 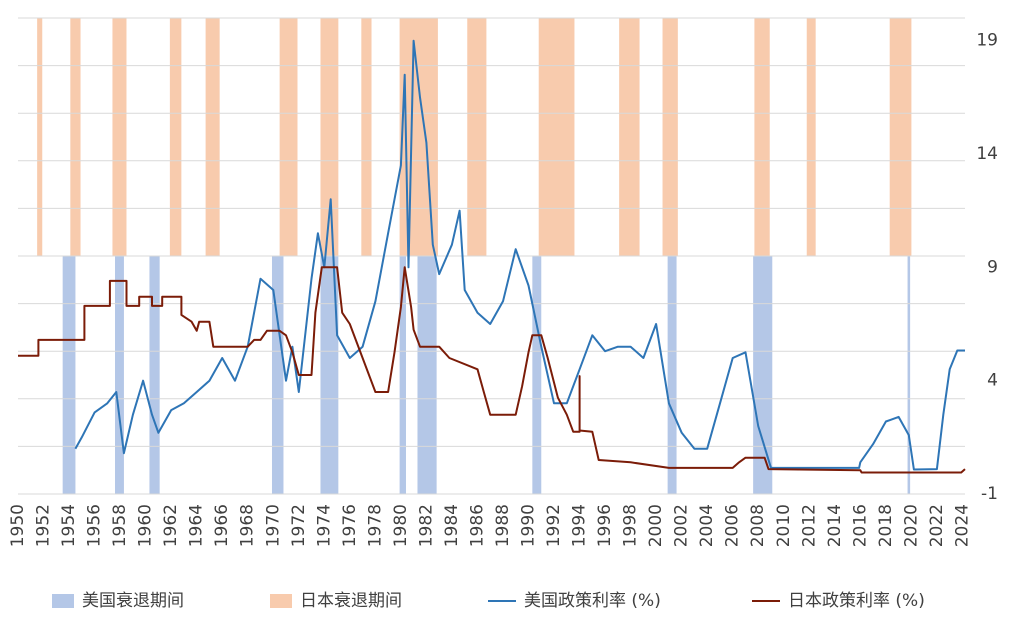 What do you see at coordinates (324, 525) in the screenshot?
I see `x-tick-label: 1974` at bounding box center [324, 525].